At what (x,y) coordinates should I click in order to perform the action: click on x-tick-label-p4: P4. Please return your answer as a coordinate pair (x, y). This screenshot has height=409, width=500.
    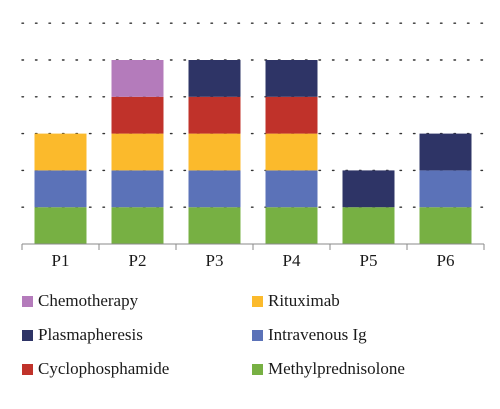
    Looking at the image, I should click on (292, 260).